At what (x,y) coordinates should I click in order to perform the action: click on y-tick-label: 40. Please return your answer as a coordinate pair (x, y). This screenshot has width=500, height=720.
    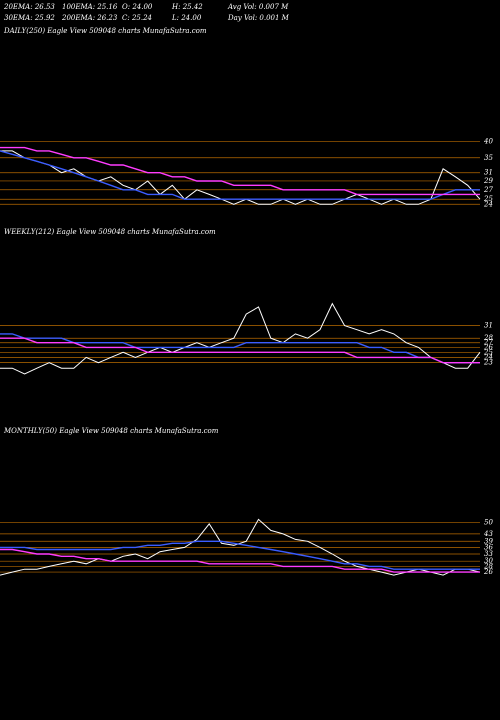
    Looking at the image, I should click on (488, 141).